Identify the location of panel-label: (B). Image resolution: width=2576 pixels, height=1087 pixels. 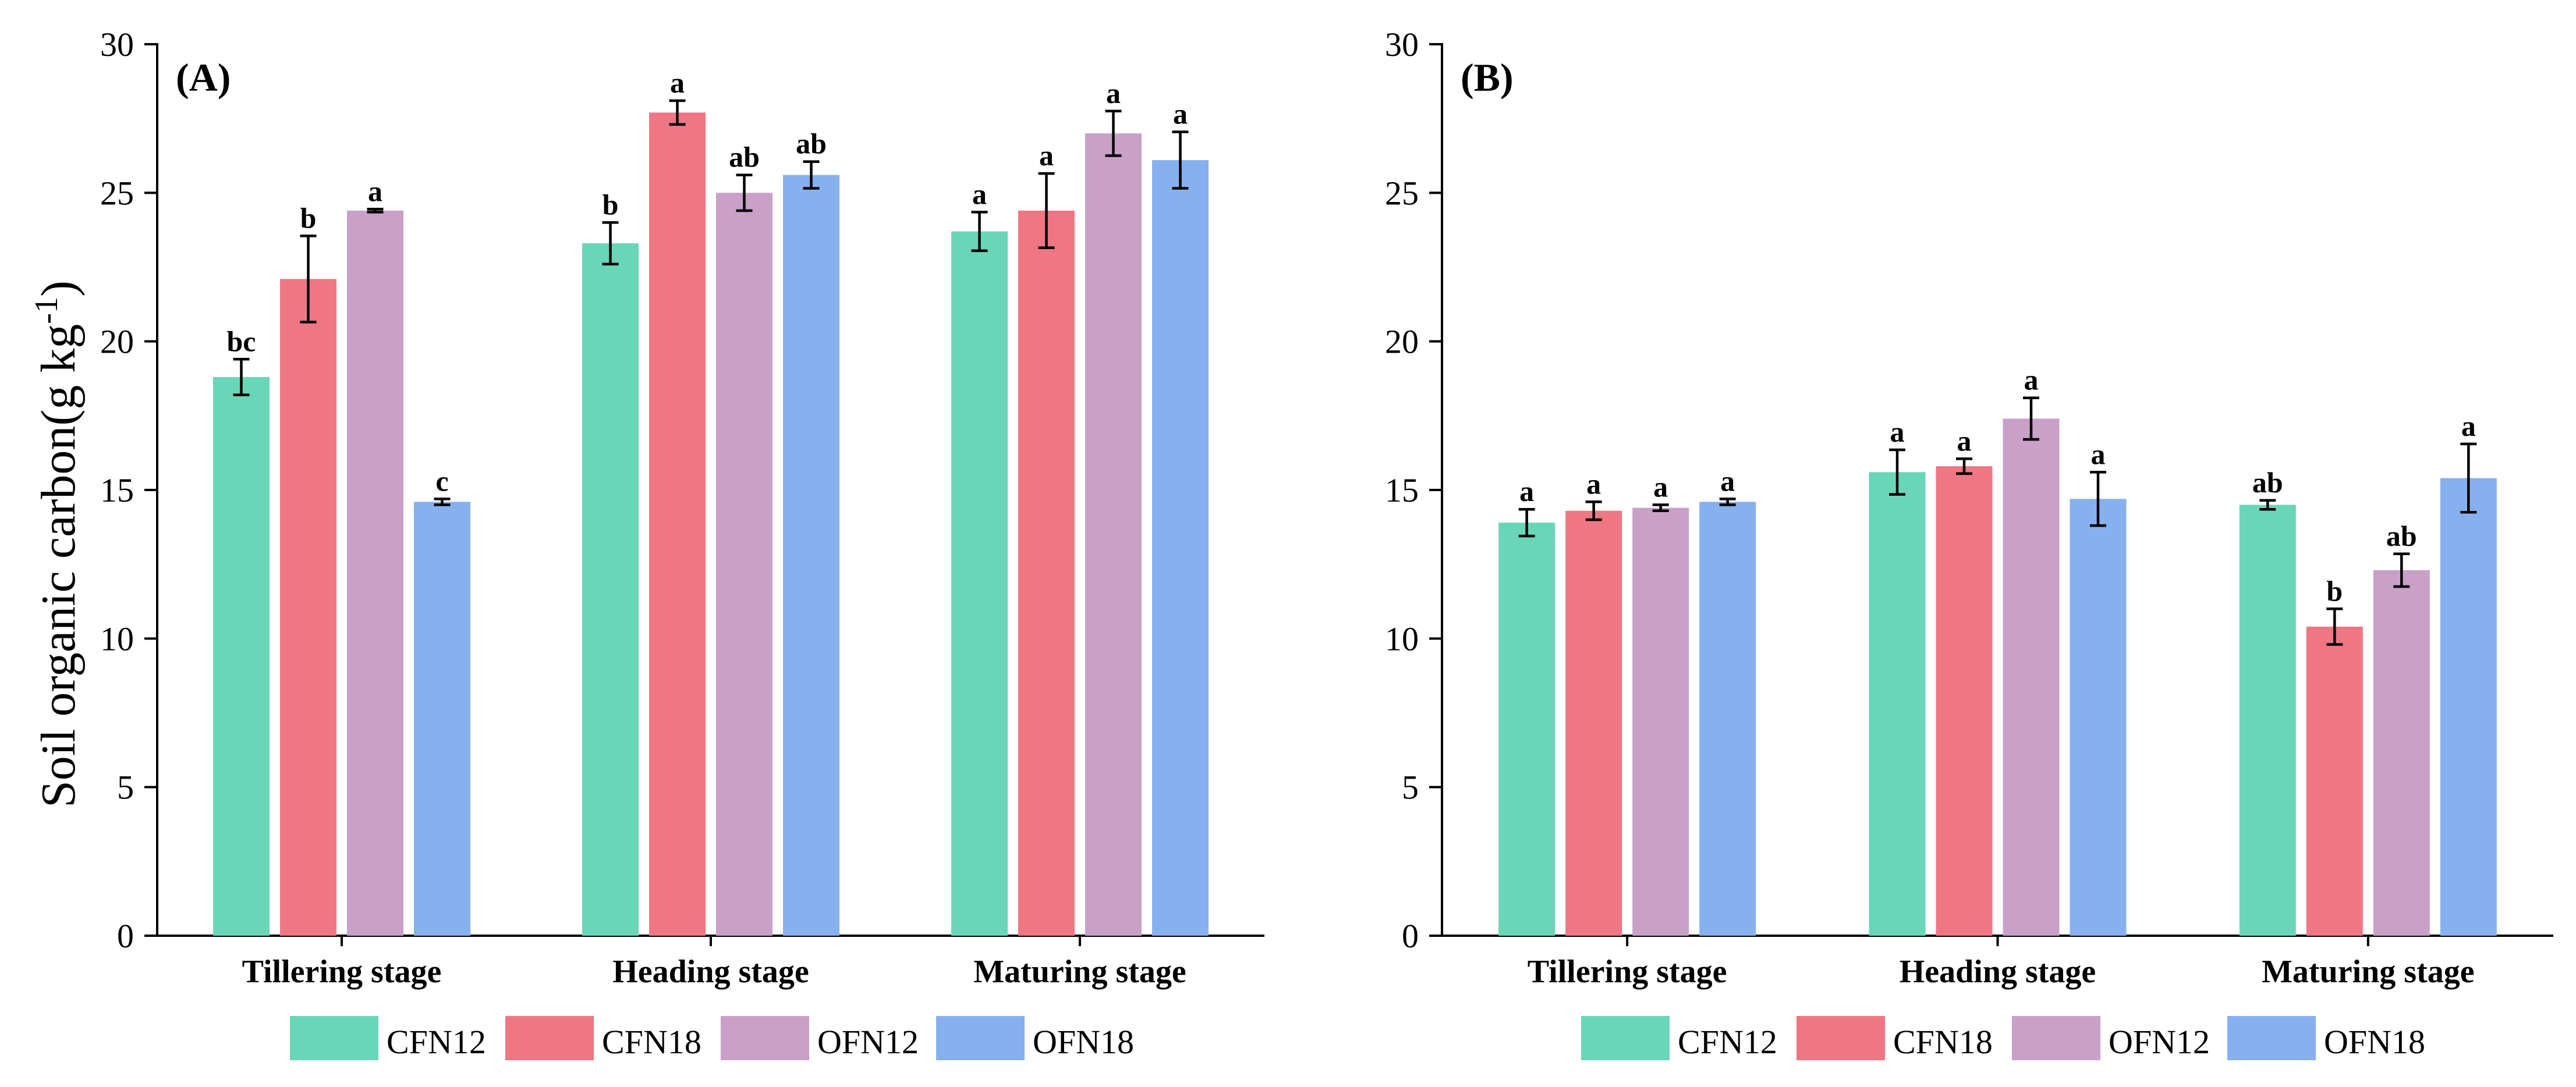
(1487, 77).